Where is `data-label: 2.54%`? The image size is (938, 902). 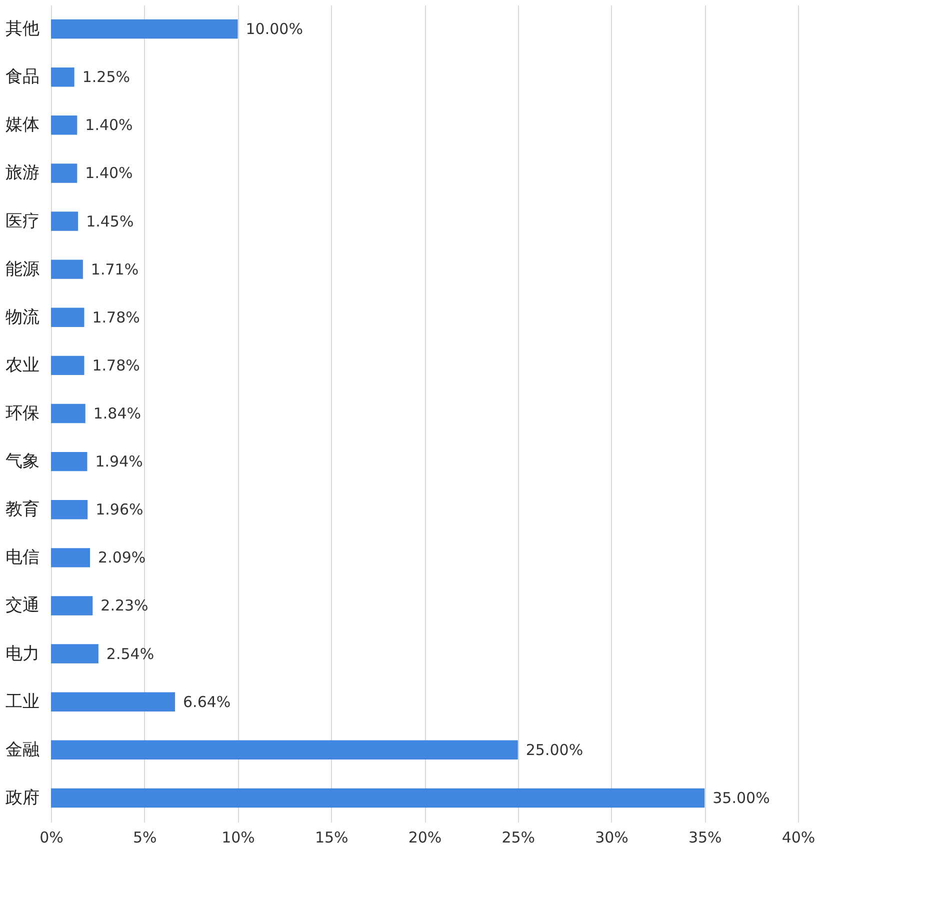 data-label: 2.54% is located at coordinates (130, 653).